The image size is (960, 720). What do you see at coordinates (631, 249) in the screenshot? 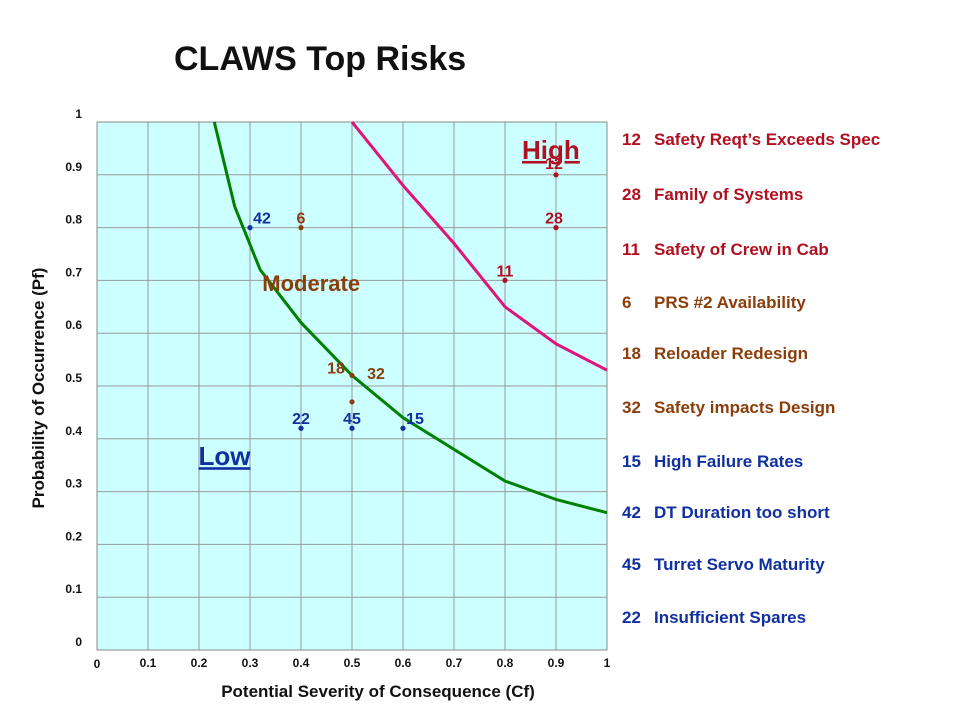
I see `risk-list-id: 11` at bounding box center [631, 249].